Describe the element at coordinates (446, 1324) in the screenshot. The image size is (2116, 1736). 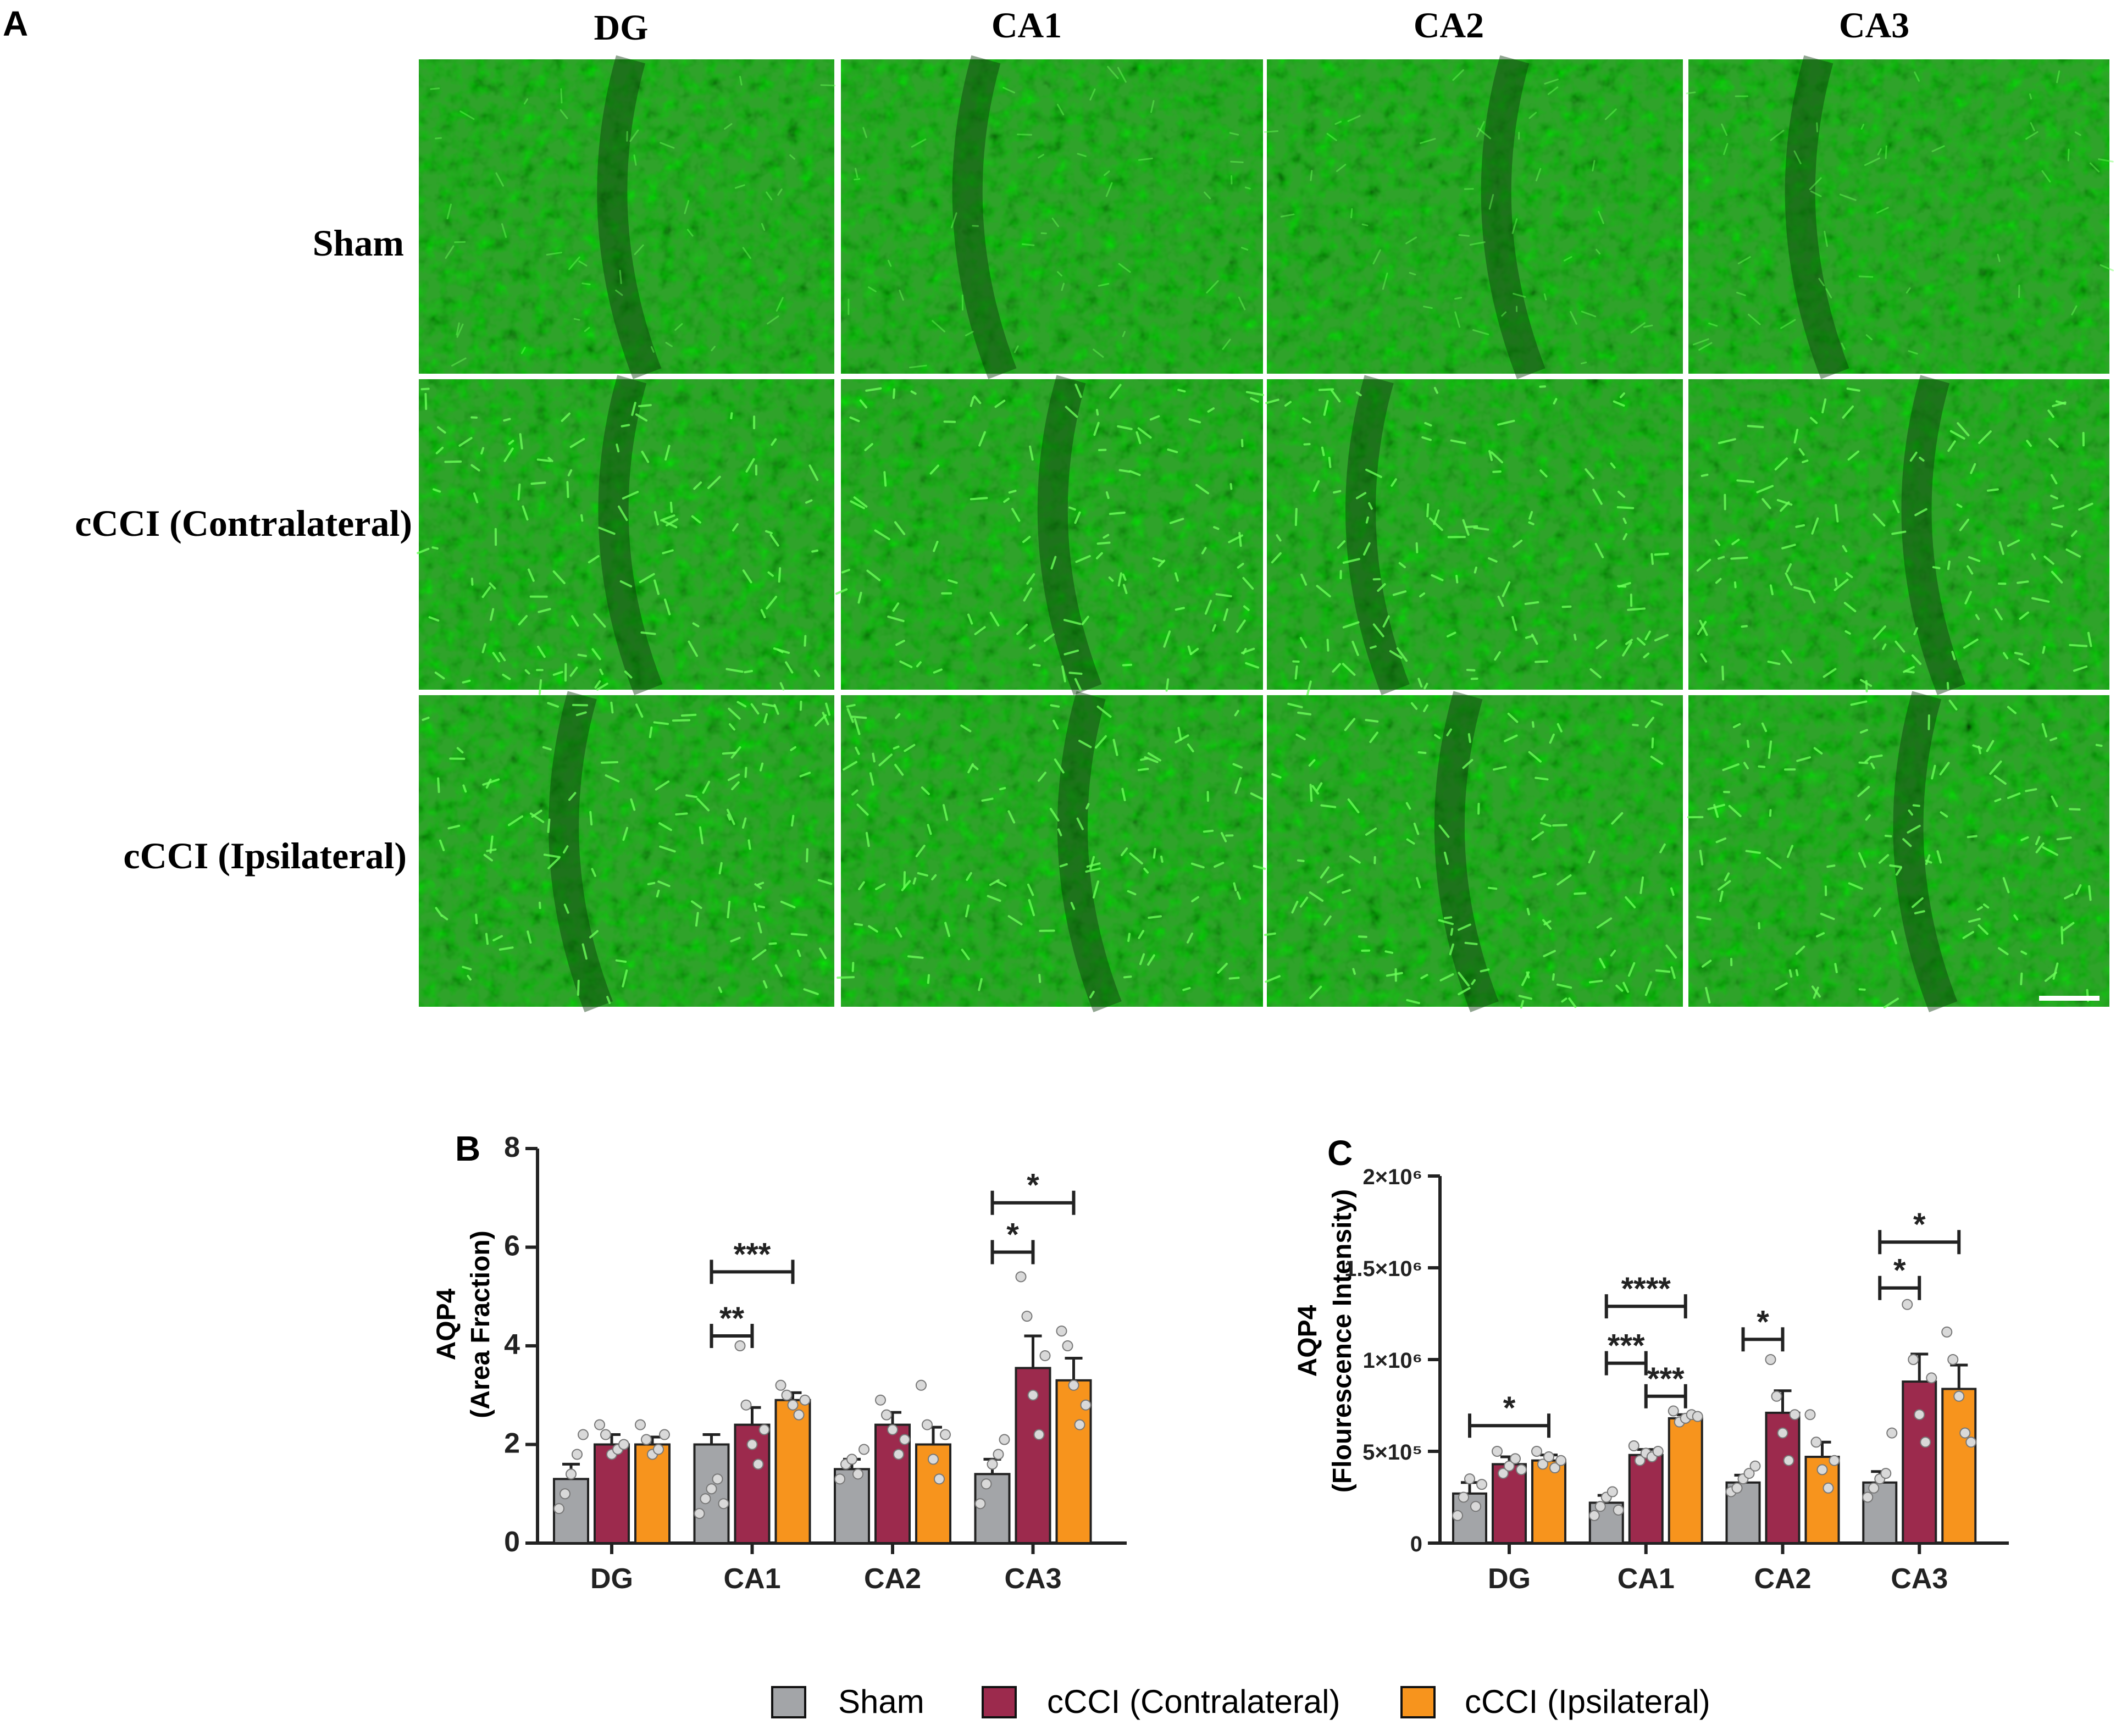
I see `chart-b-ylabel-line1: AQP4` at that location.